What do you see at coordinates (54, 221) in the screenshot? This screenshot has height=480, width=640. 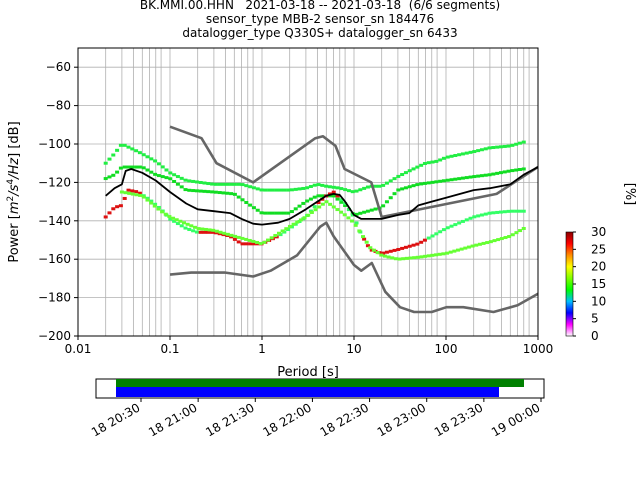 I see `y-tick-label: −140` at bounding box center [54, 221].